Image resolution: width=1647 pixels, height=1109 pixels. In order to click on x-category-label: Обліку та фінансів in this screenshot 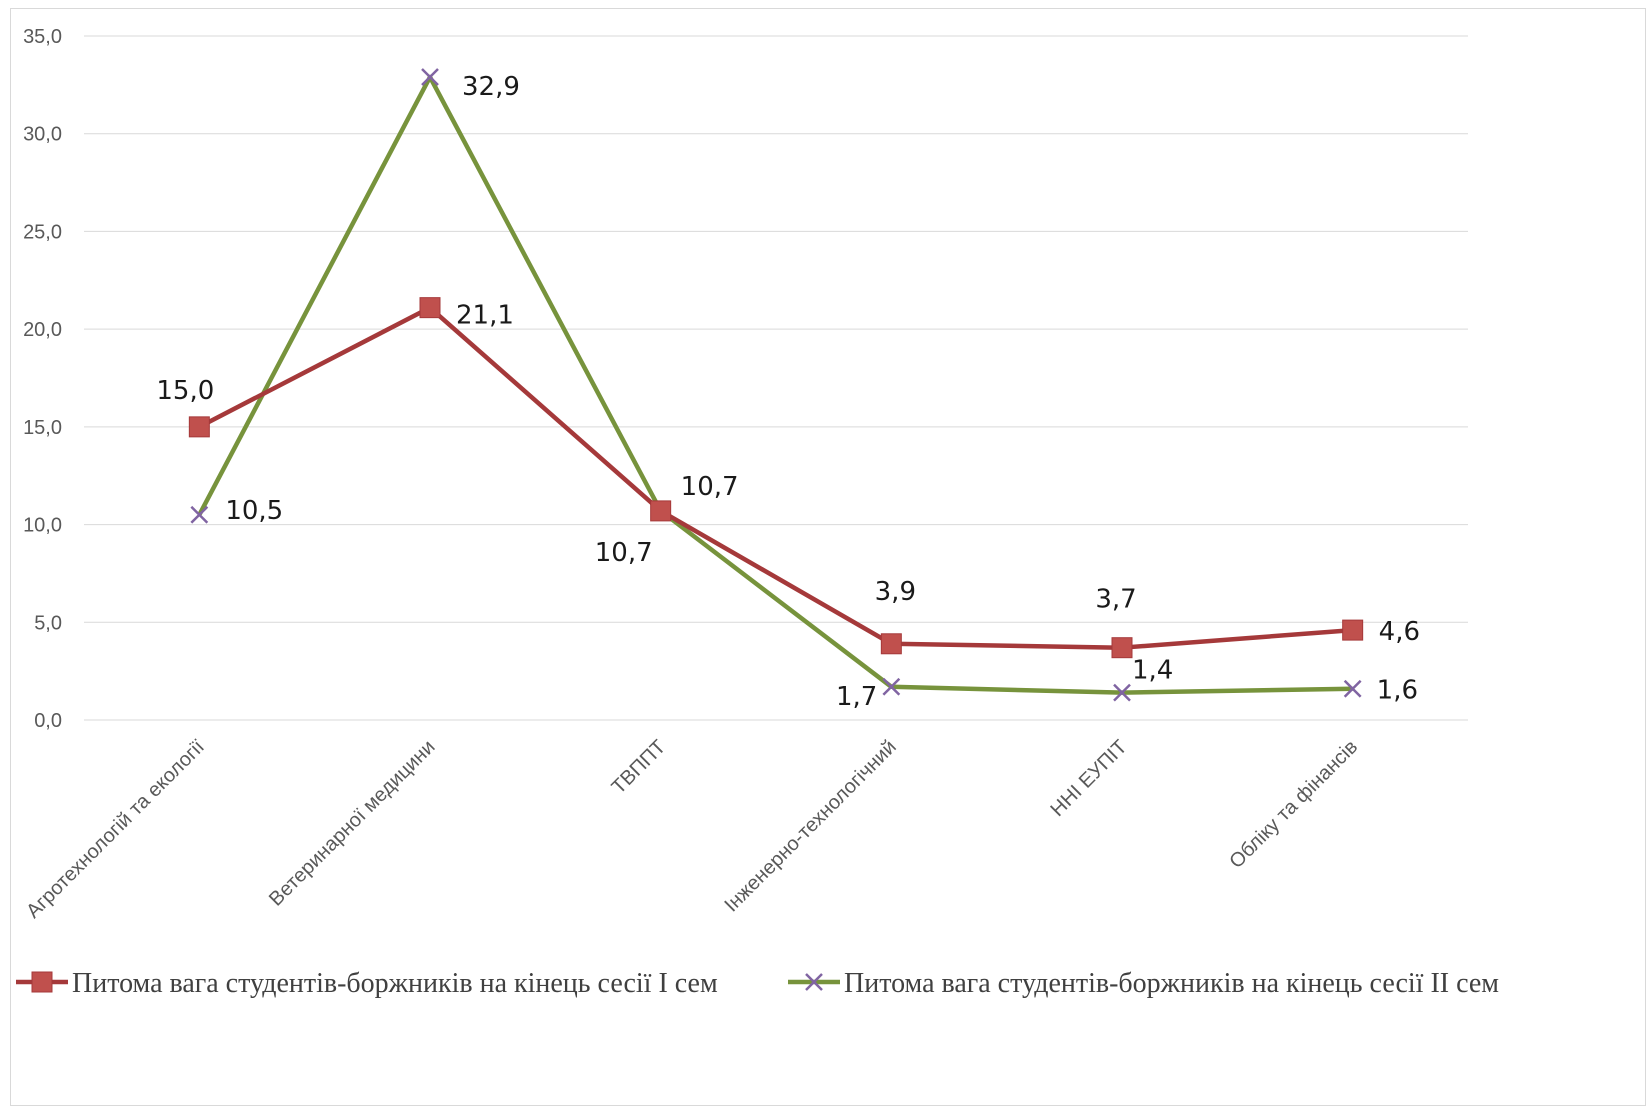, I will do `click(1293, 804)`.